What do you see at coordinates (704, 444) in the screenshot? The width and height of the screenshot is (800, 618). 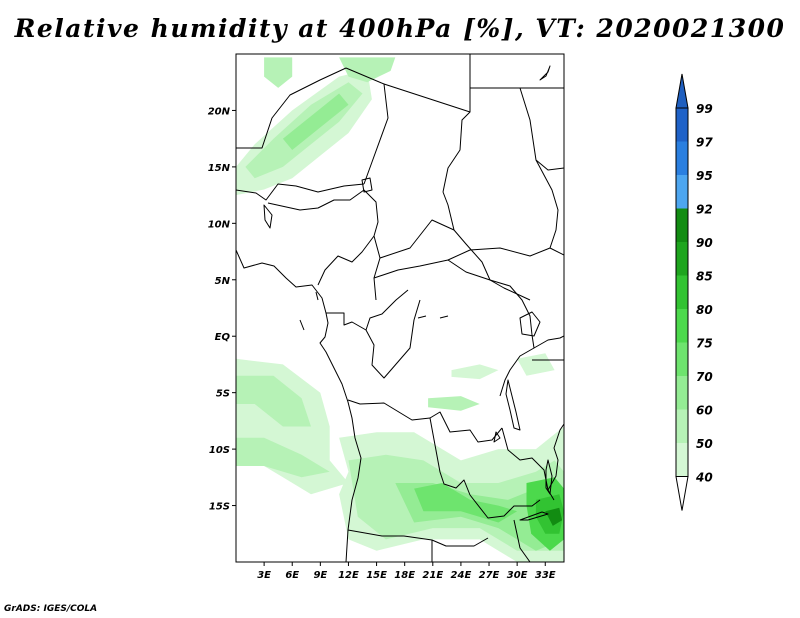 I see `colorbar-label: 50` at bounding box center [704, 444].